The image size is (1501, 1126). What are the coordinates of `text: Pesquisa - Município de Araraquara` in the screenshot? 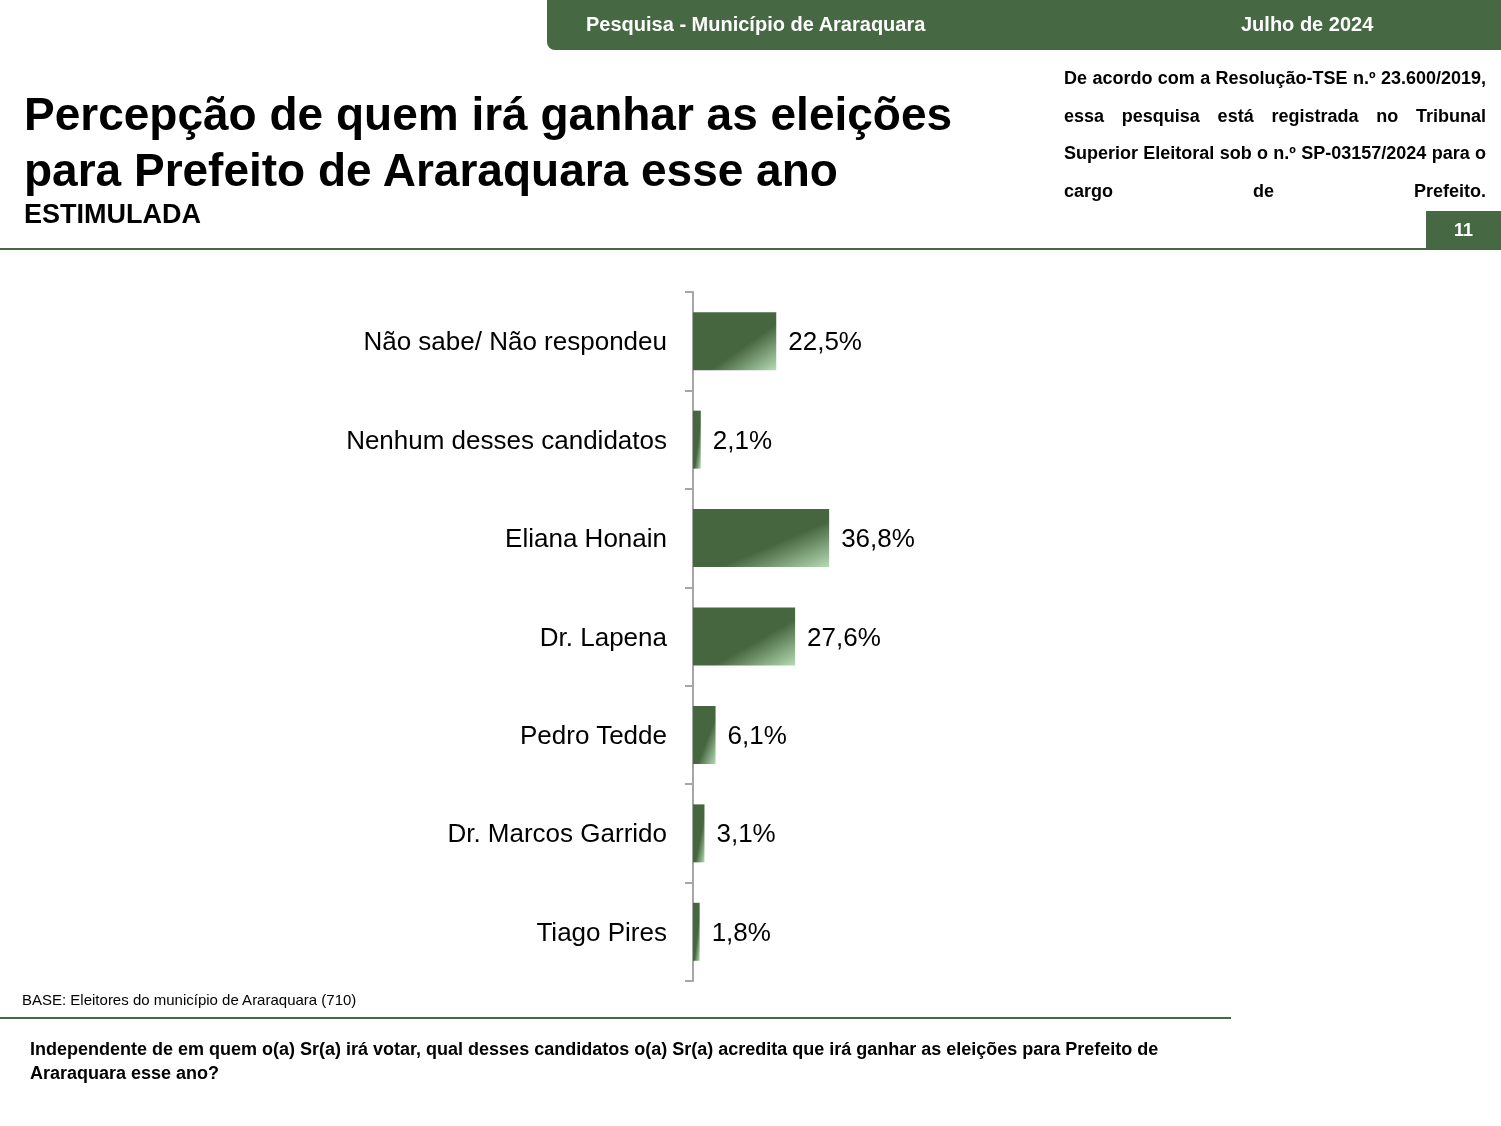 It's located at (756, 24).